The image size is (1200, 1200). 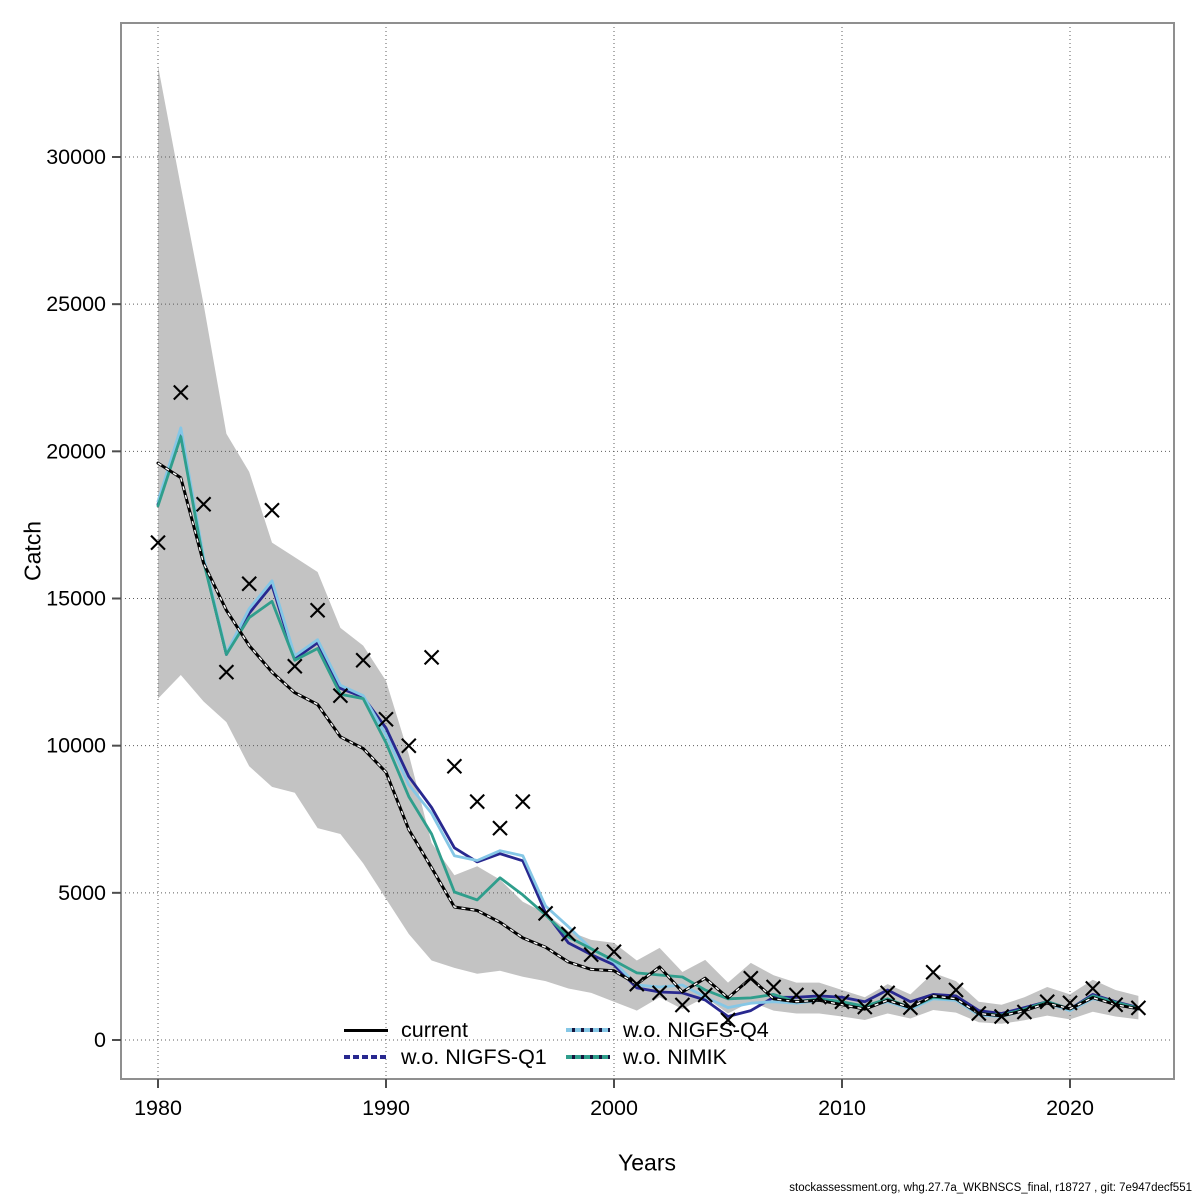 I want to click on legend-label-wo-nigfs-q1: w.o. NIGFS-Q1, so click(x=474, y=1057).